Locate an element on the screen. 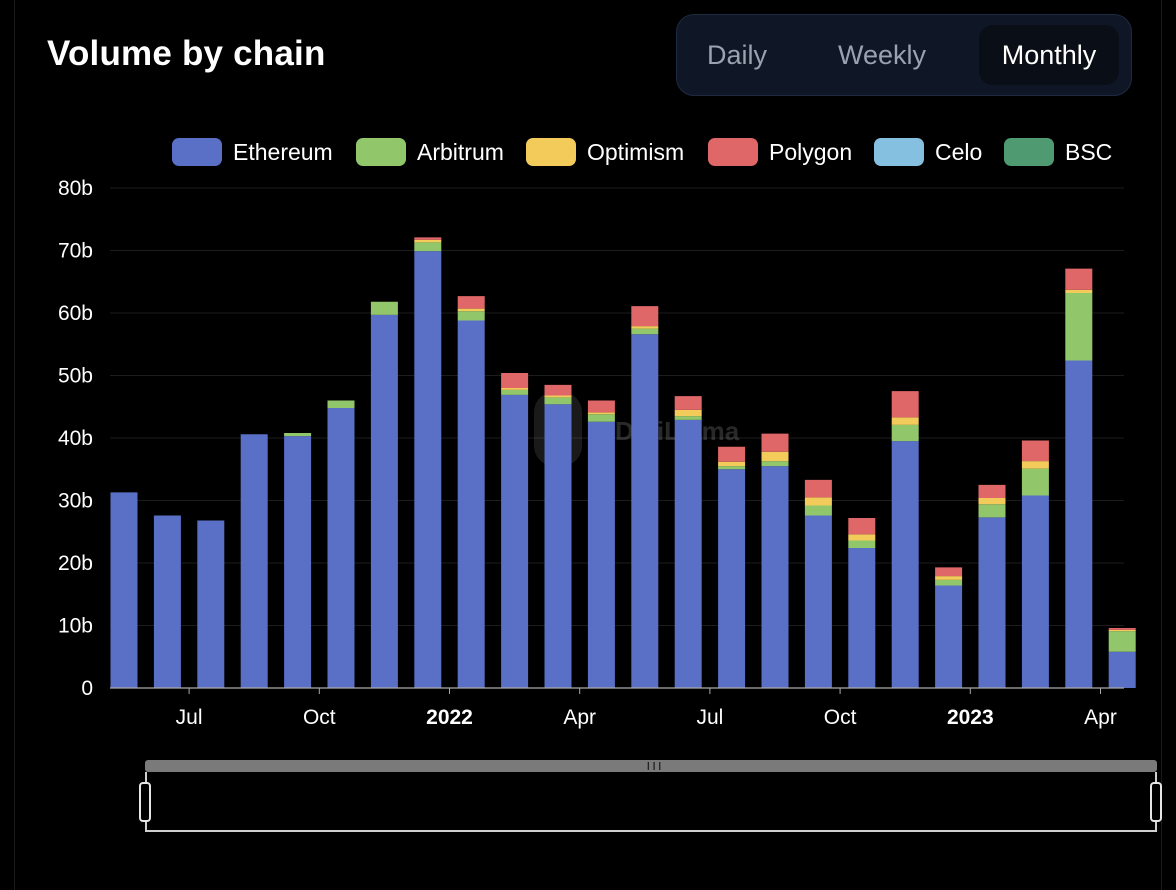  toggle-weekly-button: Weekly is located at coordinates (882, 55).